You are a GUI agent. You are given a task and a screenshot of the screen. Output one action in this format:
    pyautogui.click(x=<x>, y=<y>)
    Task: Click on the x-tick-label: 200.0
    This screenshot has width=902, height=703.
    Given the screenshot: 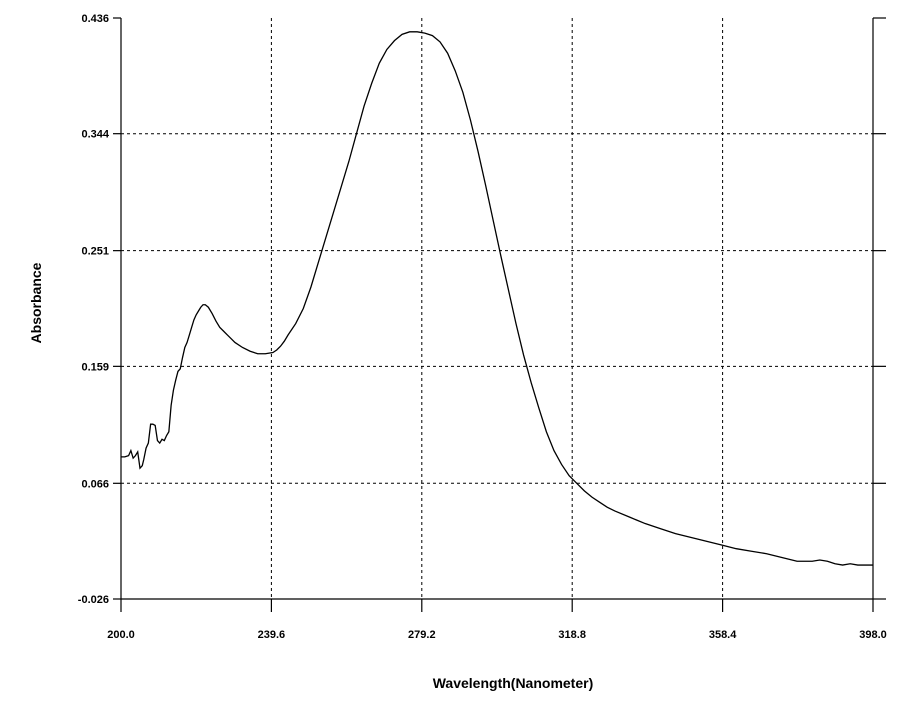 What is the action you would take?
    pyautogui.click(x=121, y=635)
    